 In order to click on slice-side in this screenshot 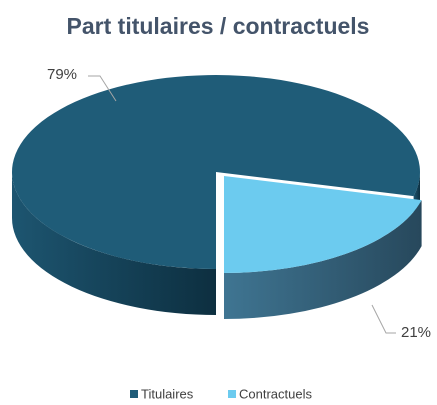, I will do `click(323, 259)`.